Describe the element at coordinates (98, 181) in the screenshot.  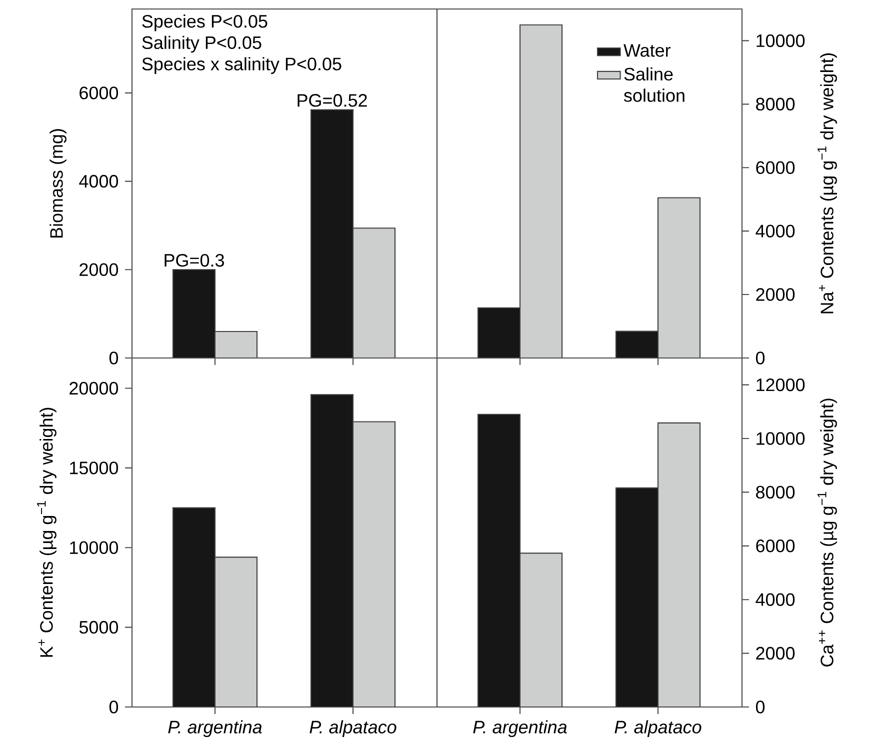
I see `y-tick-label: 4000` at that location.